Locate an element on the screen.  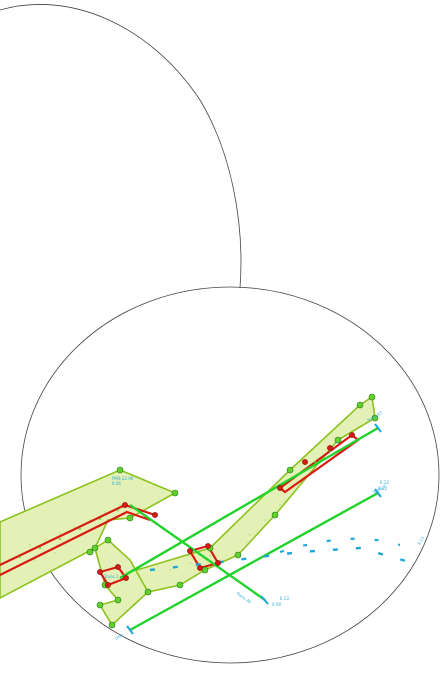
label-e12: E.12 is located at coordinates (384, 482).